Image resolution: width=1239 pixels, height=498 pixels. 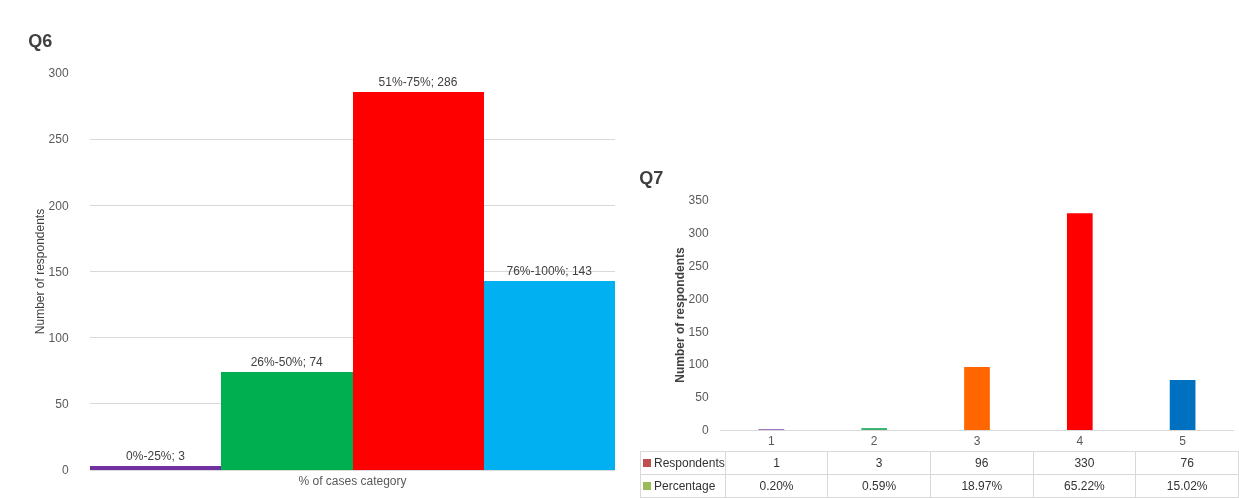 What do you see at coordinates (1084, 486) in the screenshot?
I see `text: 65.22%` at bounding box center [1084, 486].